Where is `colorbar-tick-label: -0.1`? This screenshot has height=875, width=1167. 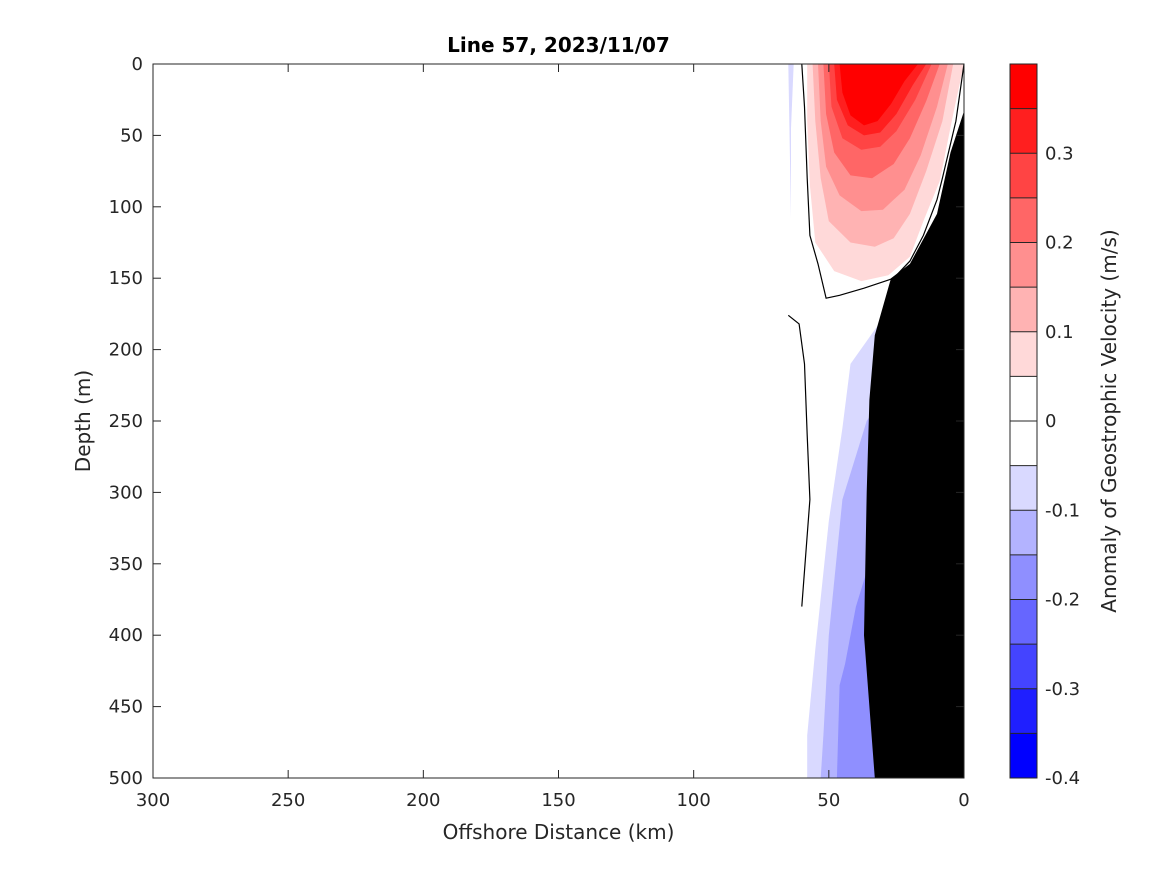
colorbar-tick-label: -0.1 is located at coordinates (1062, 510).